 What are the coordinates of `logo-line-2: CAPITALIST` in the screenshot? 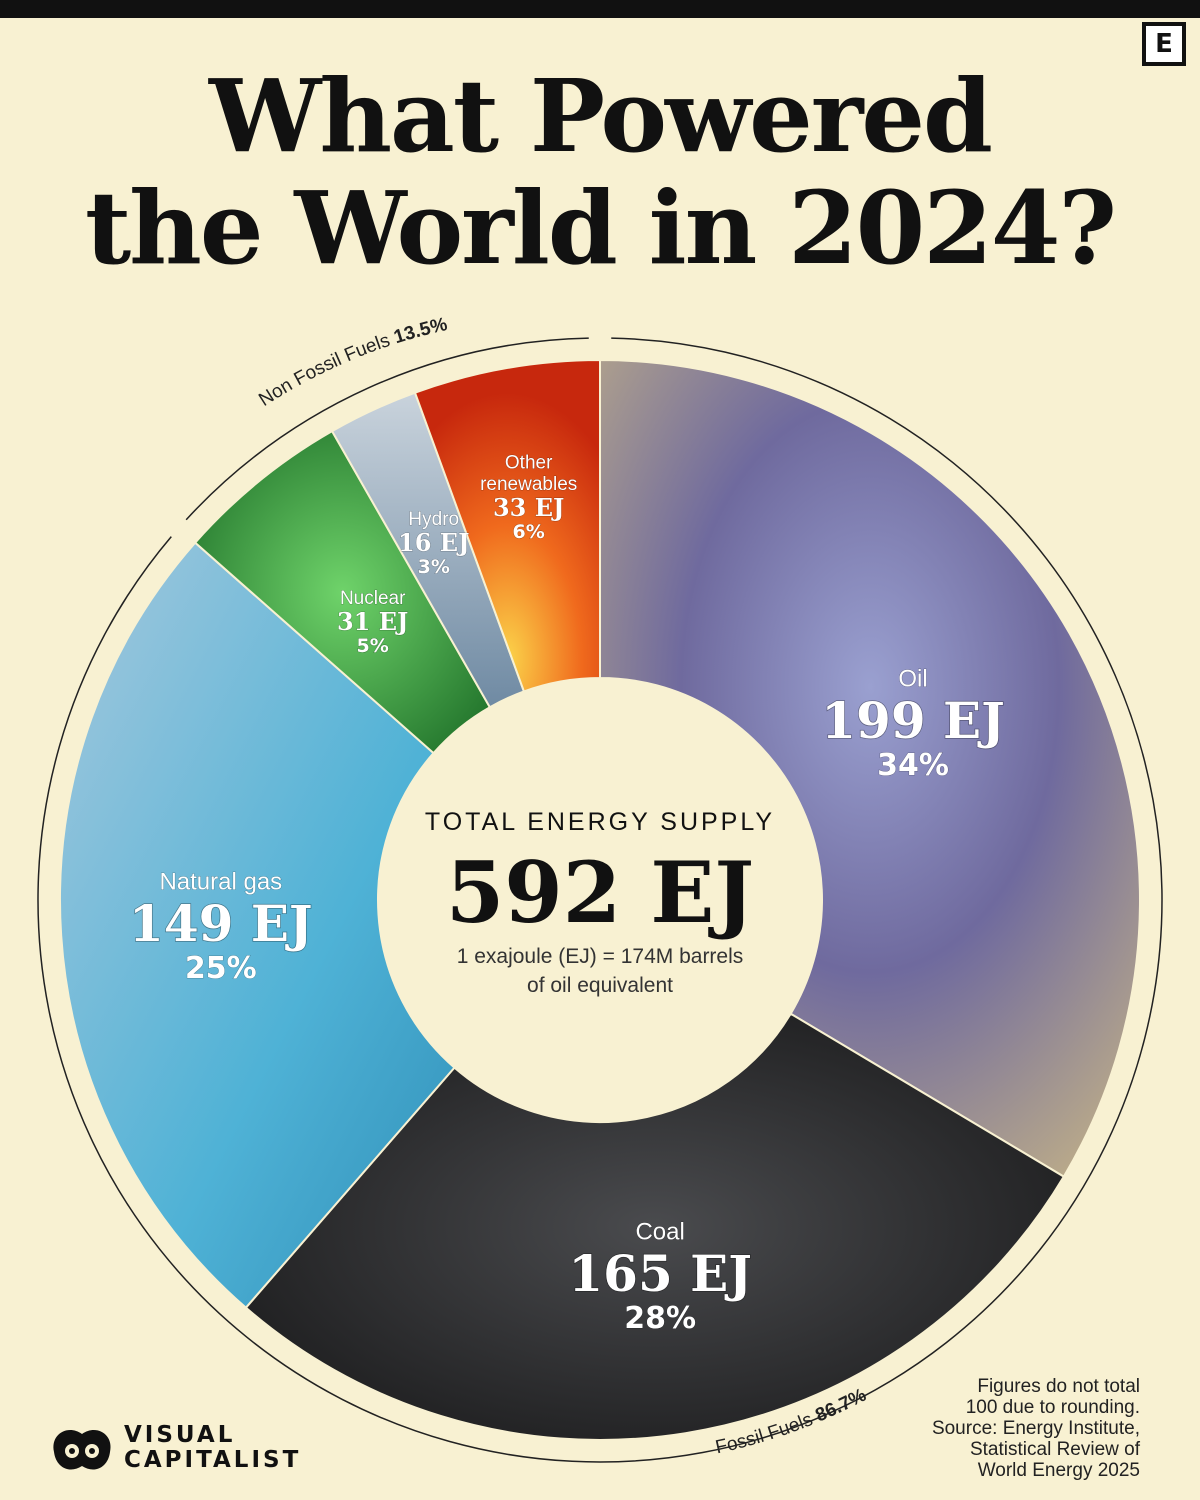 It's located at (213, 1460).